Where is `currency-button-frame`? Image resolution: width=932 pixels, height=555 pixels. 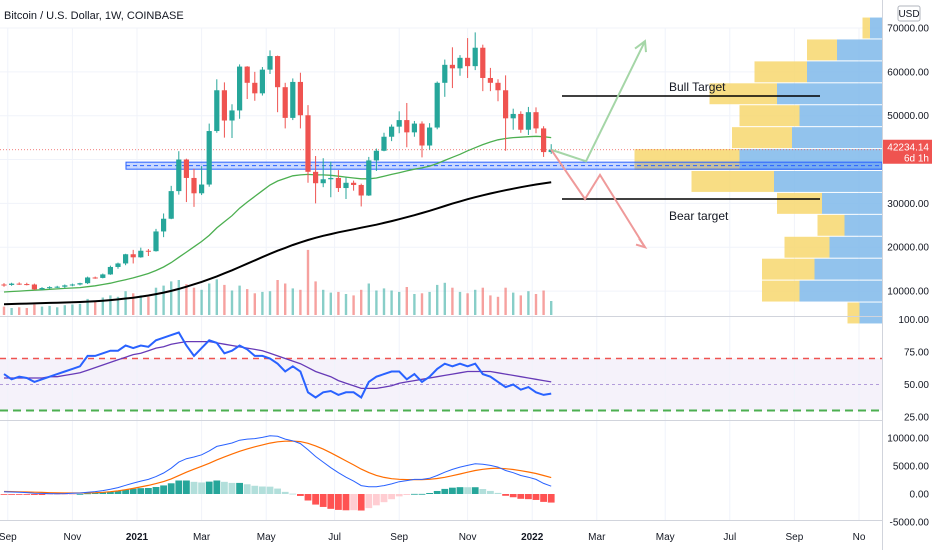 currency-button-frame is located at coordinates (909, 13).